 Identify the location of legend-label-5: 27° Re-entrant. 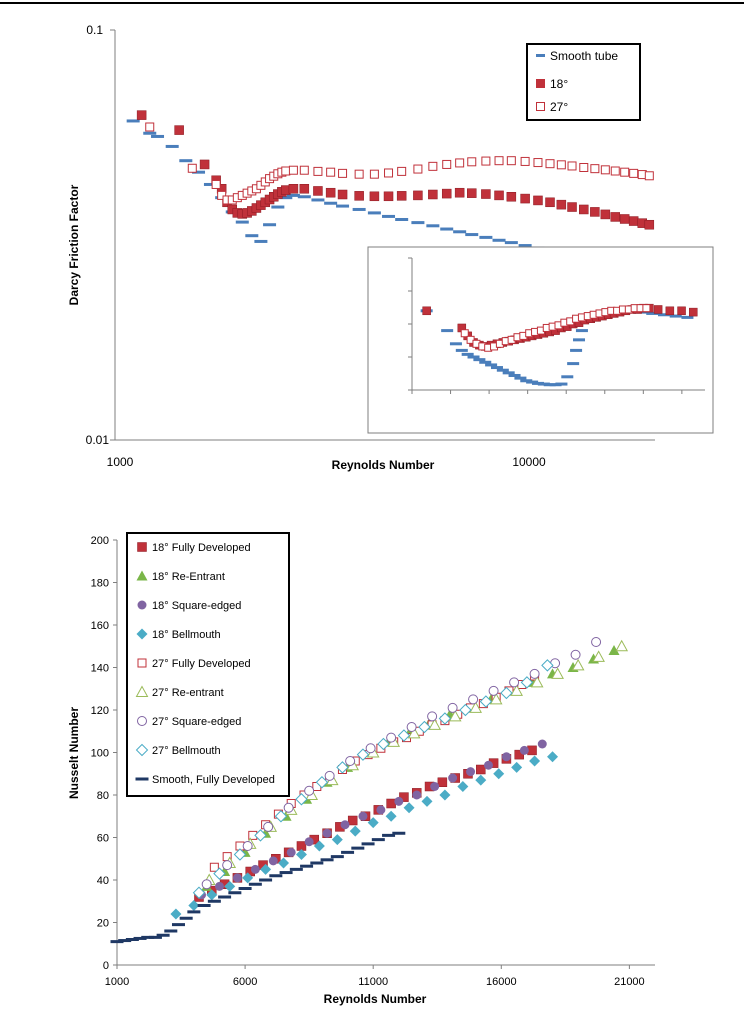
(188, 693).